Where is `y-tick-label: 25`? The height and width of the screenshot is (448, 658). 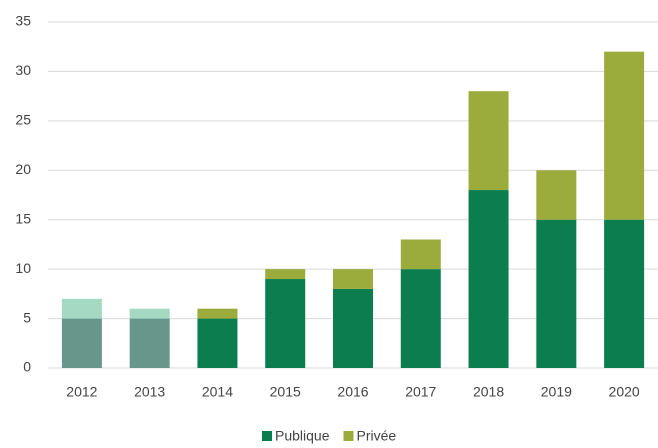 y-tick-label: 25 is located at coordinates (23, 120).